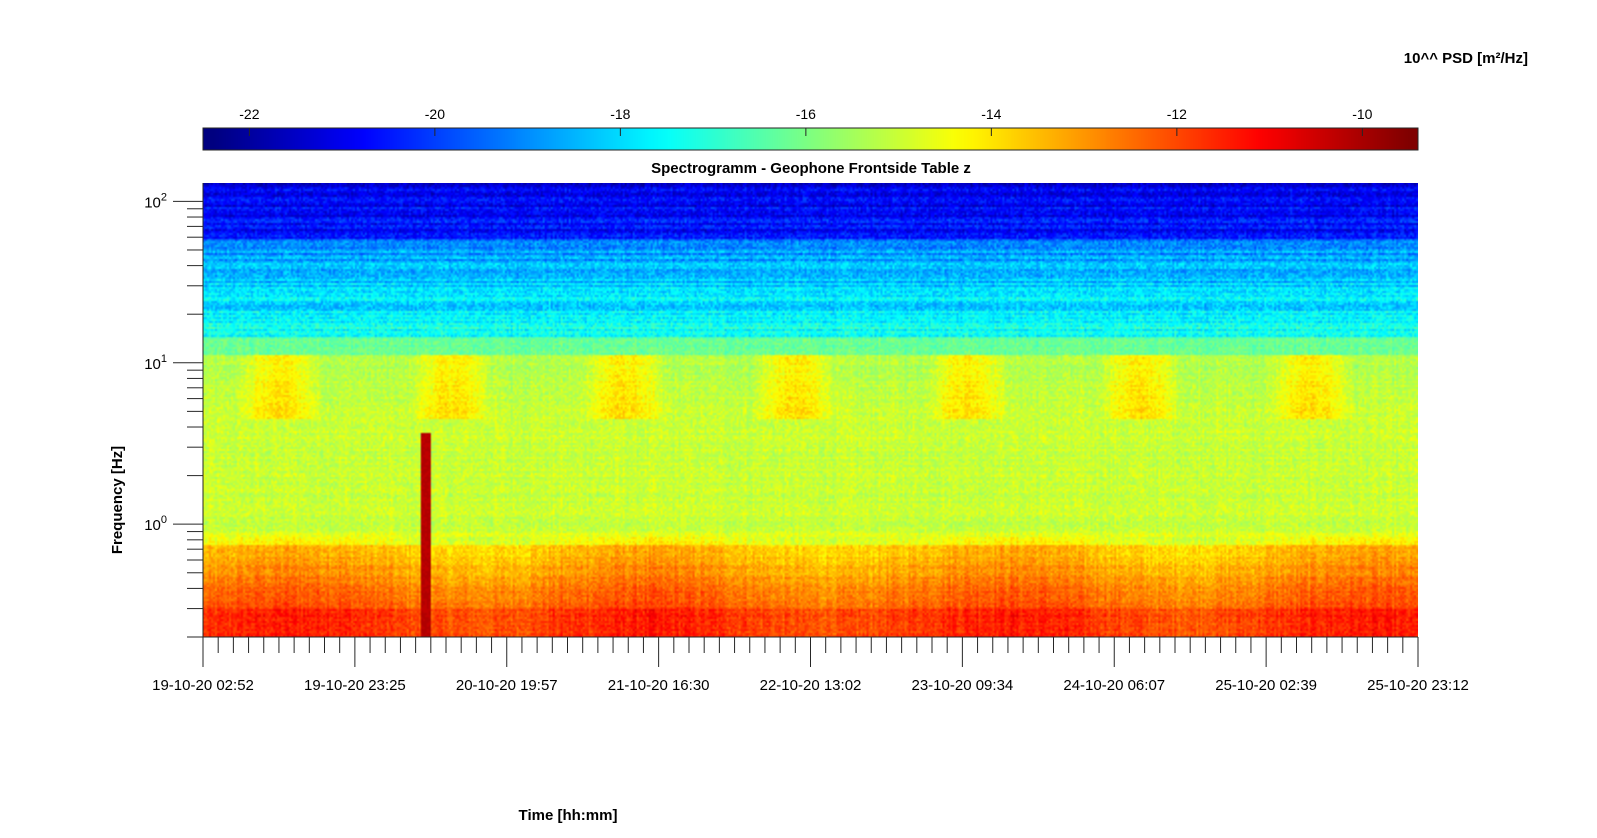 The height and width of the screenshot is (838, 1597). What do you see at coordinates (1362, 114) in the screenshot?
I see `colorbar-tick-label: -10` at bounding box center [1362, 114].